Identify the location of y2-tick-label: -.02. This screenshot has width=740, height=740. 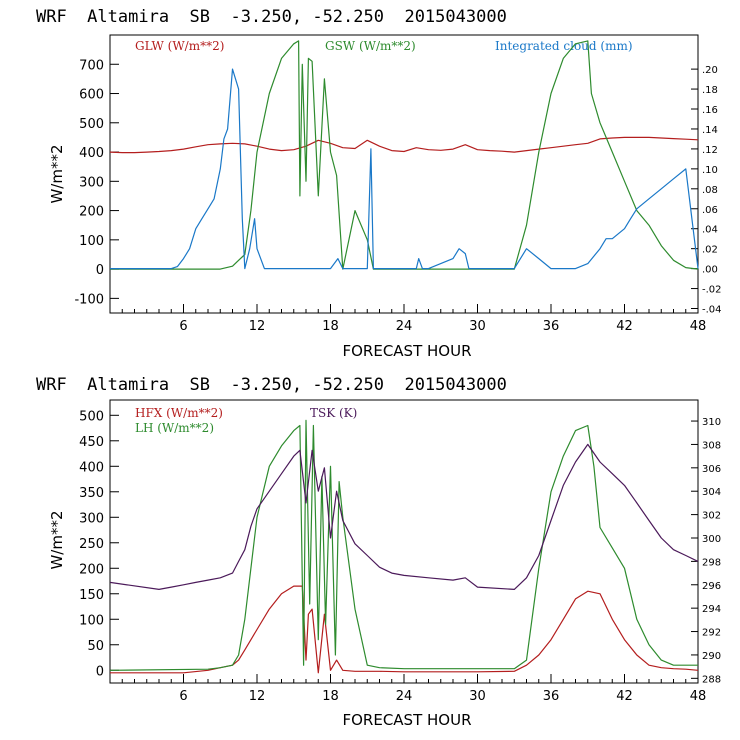
(712, 290).